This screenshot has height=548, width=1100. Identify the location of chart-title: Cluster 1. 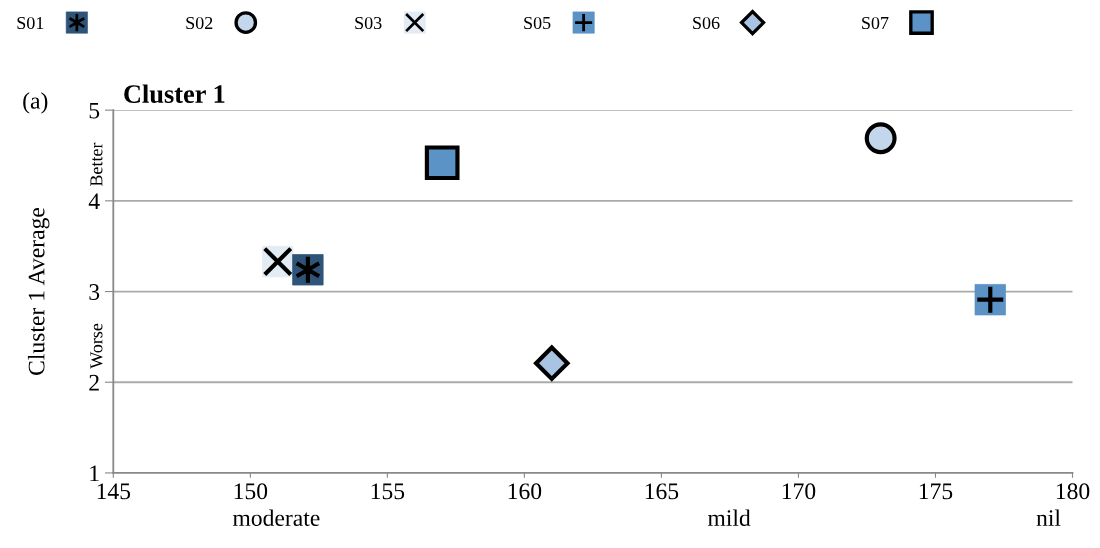
(174, 94).